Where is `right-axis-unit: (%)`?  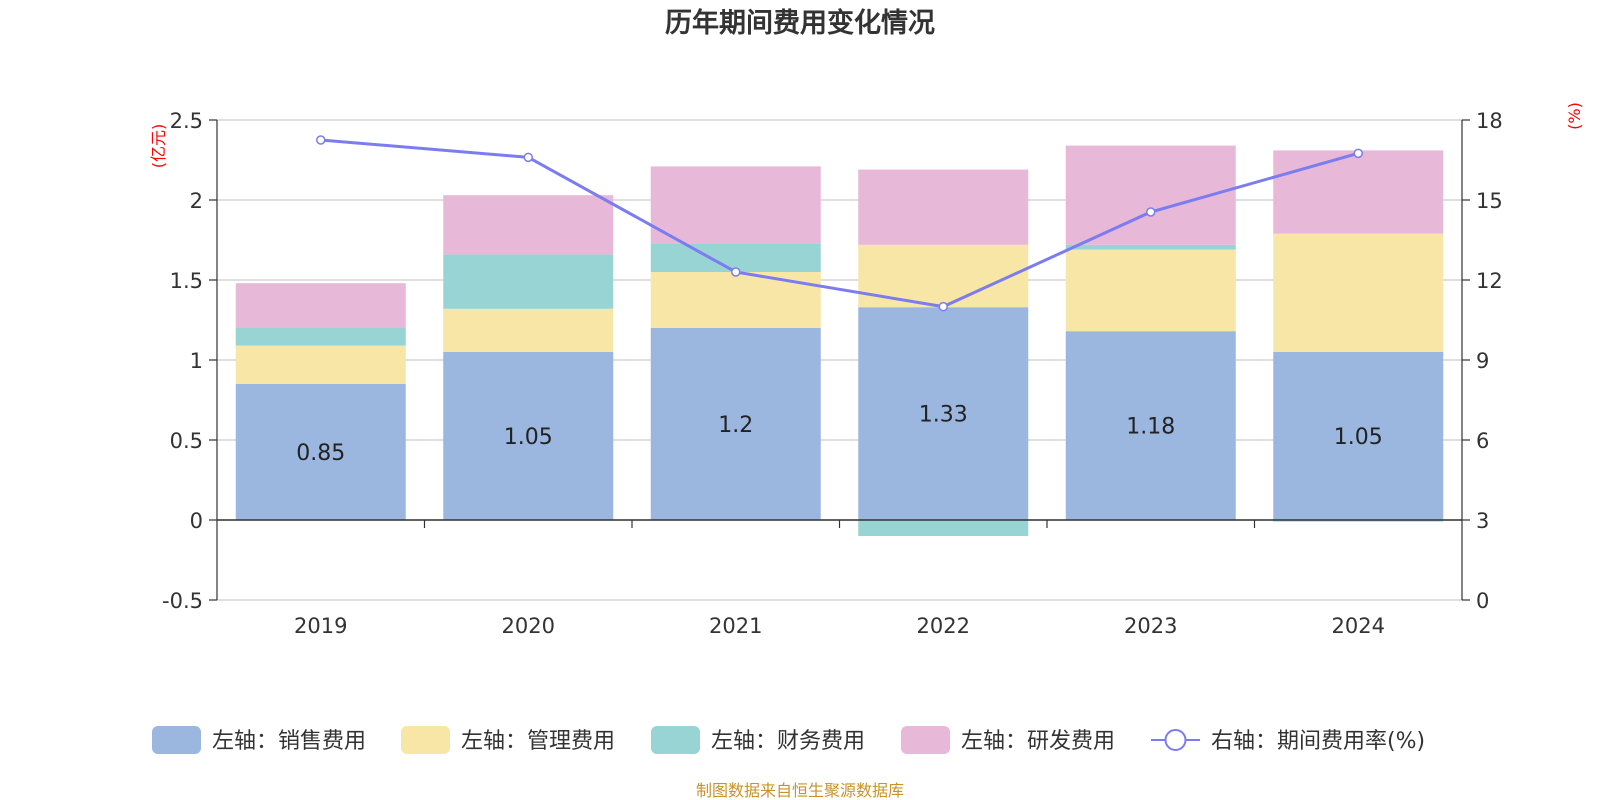 right-axis-unit: (%) is located at coordinates (1574, 116).